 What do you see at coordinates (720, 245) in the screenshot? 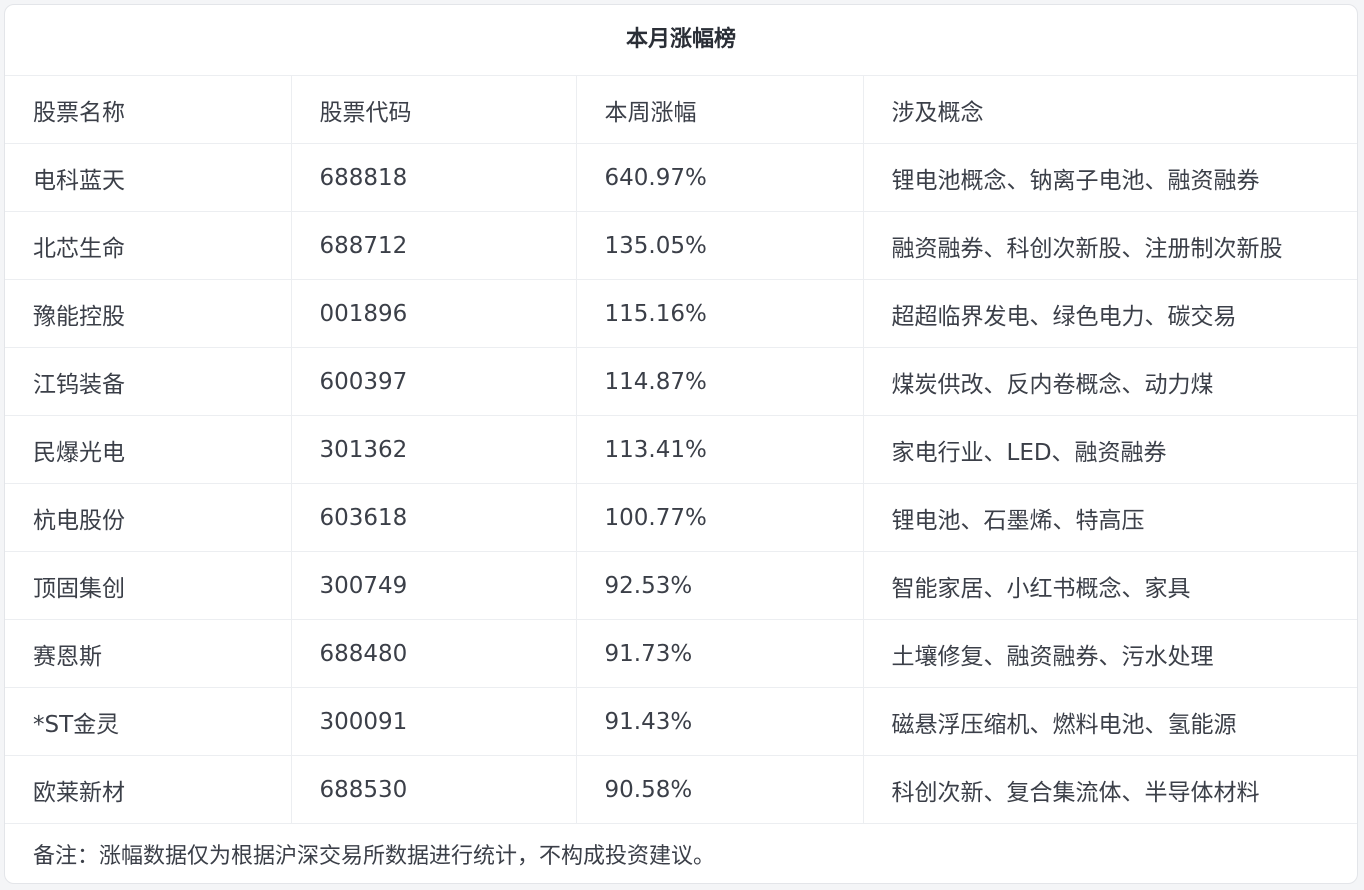
I see `change-percent: 135.05%` at bounding box center [720, 245].